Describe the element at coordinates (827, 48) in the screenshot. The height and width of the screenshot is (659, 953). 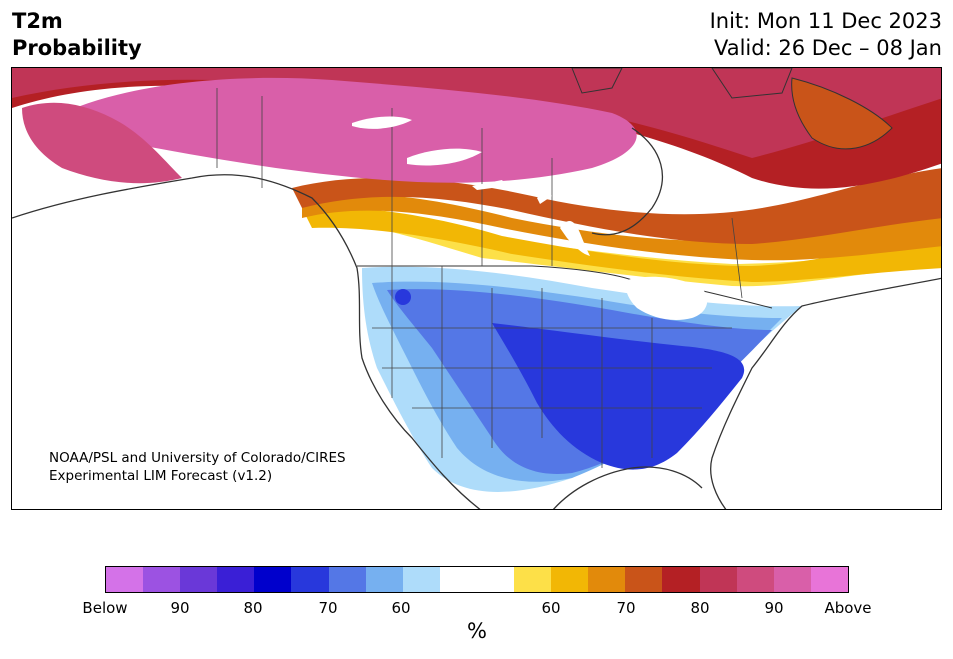
I see `valid-range: Valid: 26 Dec – 08 Jan` at that location.